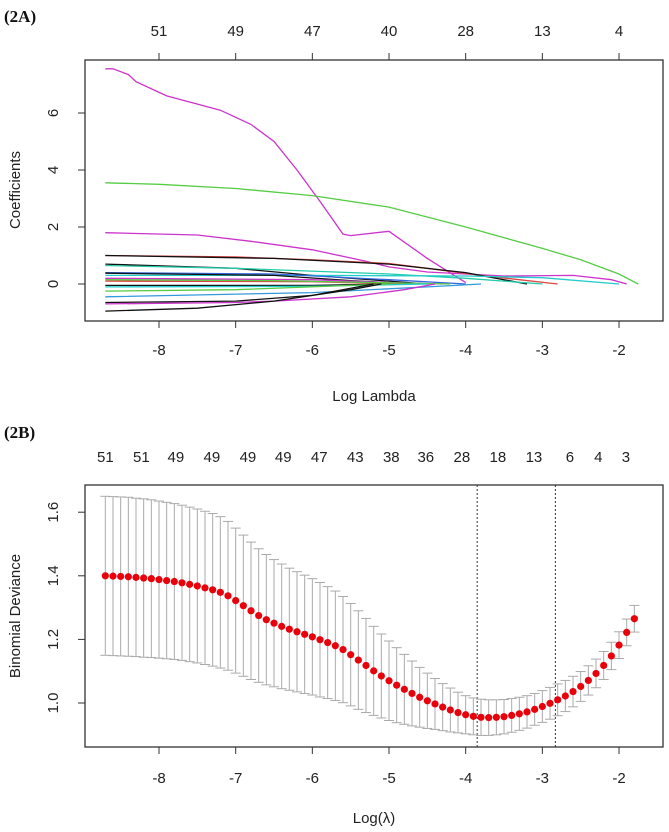 The height and width of the screenshot is (832, 669). What do you see at coordinates (53, 227) in the screenshot?
I see `y-tick-label: 2` at bounding box center [53, 227].